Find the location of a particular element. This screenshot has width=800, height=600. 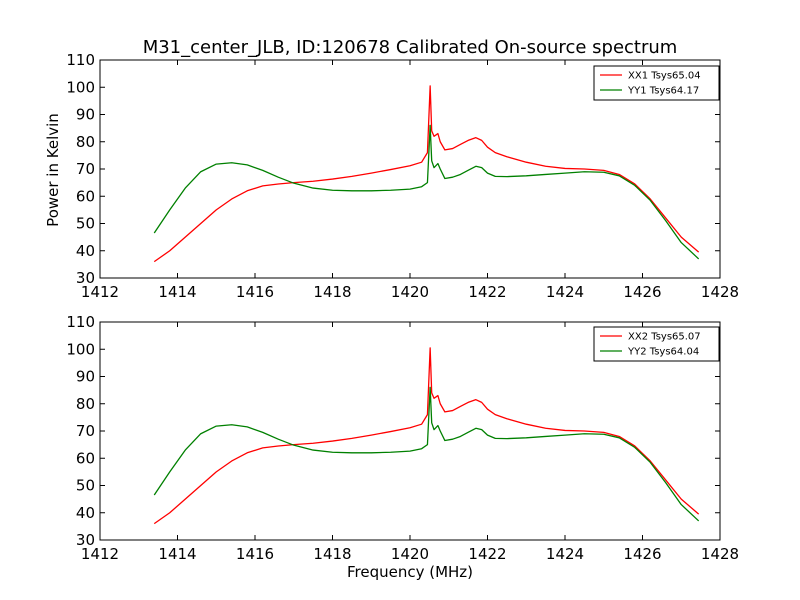

legend-entry-label: YY2 Tsys64.04 is located at coordinates (663, 352).